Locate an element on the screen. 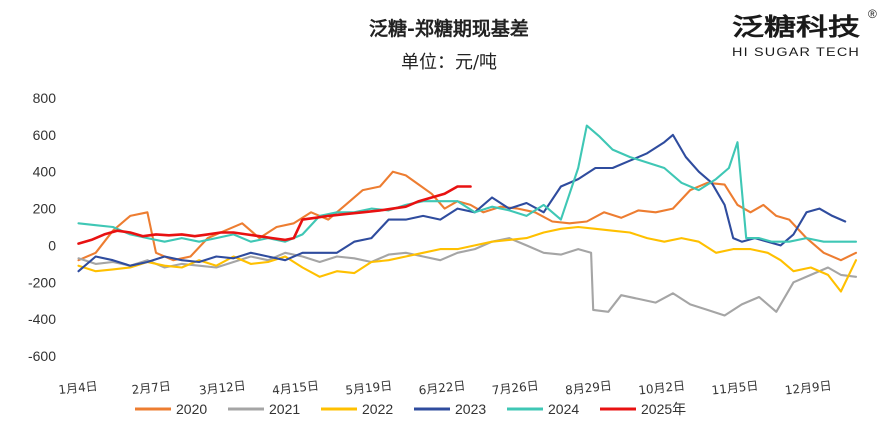  brand-logo: 泛糖科技 ® HI SUGAR TECH is located at coordinates (804, 33).